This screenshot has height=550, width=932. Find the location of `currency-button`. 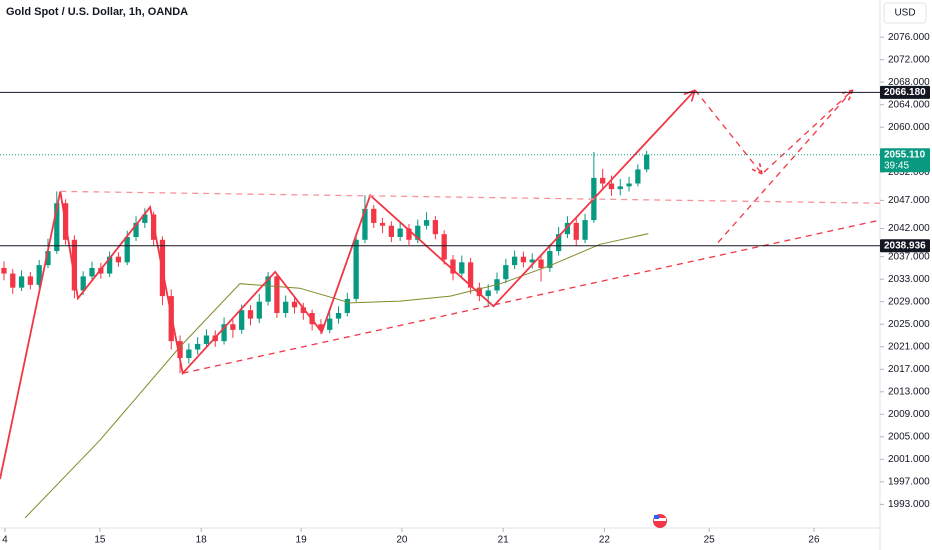

currency-button is located at coordinates (905, 13).